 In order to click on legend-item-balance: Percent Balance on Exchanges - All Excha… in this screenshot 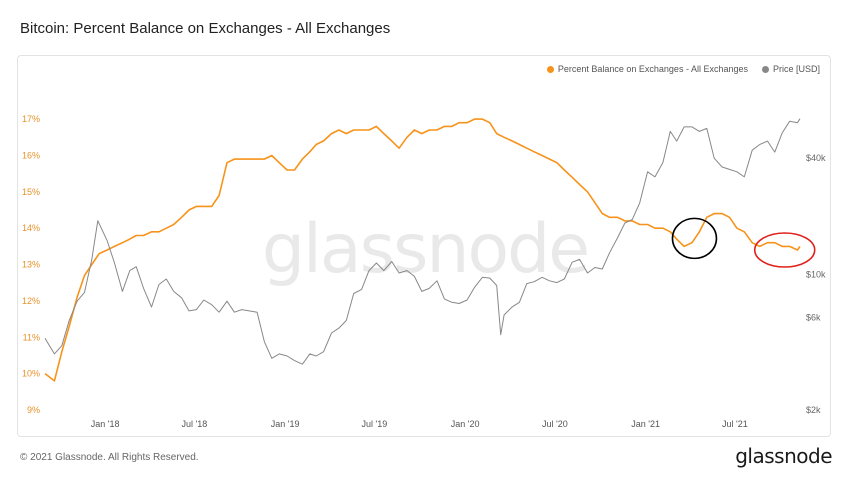, I will do `click(647, 69)`.